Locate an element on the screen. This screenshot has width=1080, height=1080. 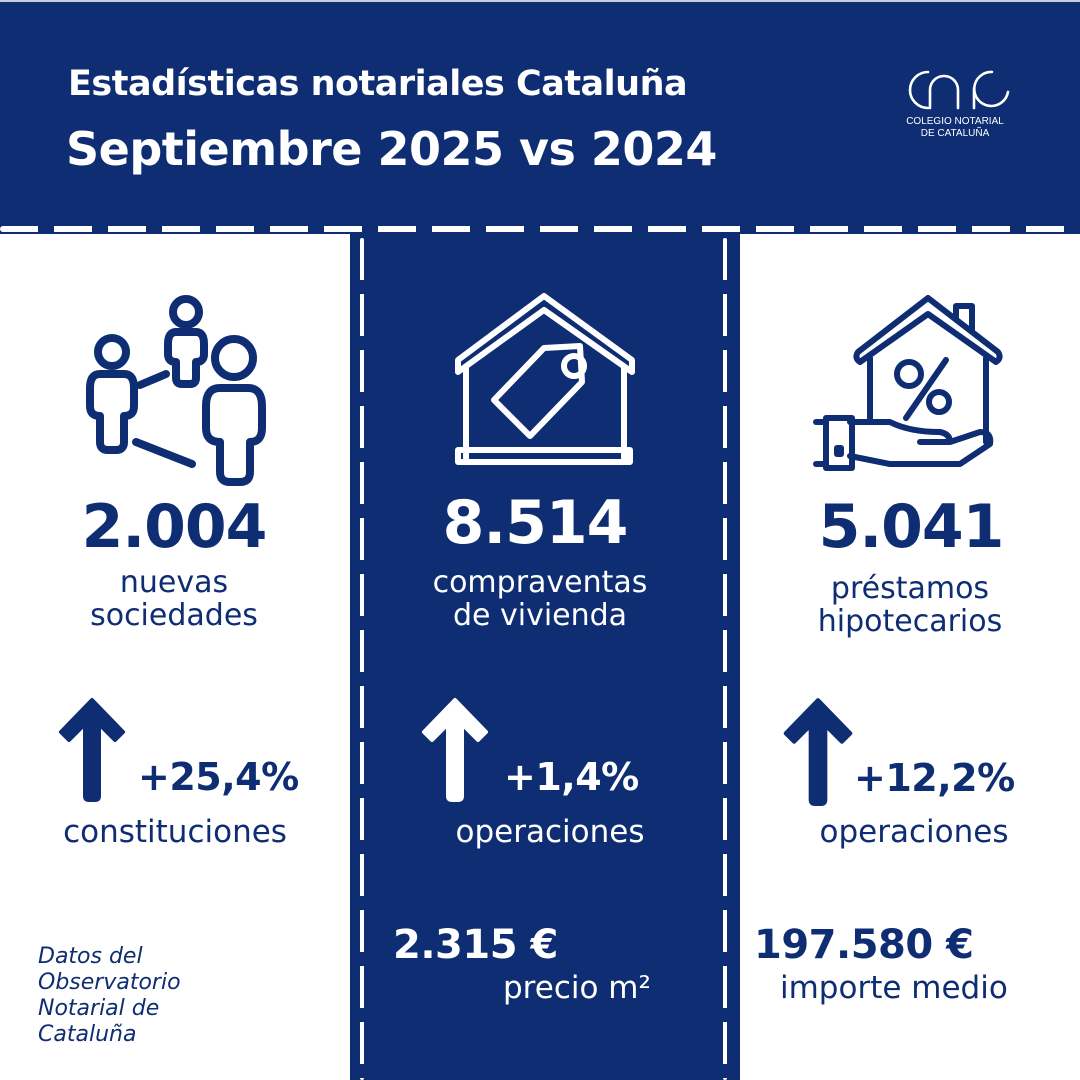
title-line-2: Septiembre 2025 vs 2024 is located at coordinates (391, 149).